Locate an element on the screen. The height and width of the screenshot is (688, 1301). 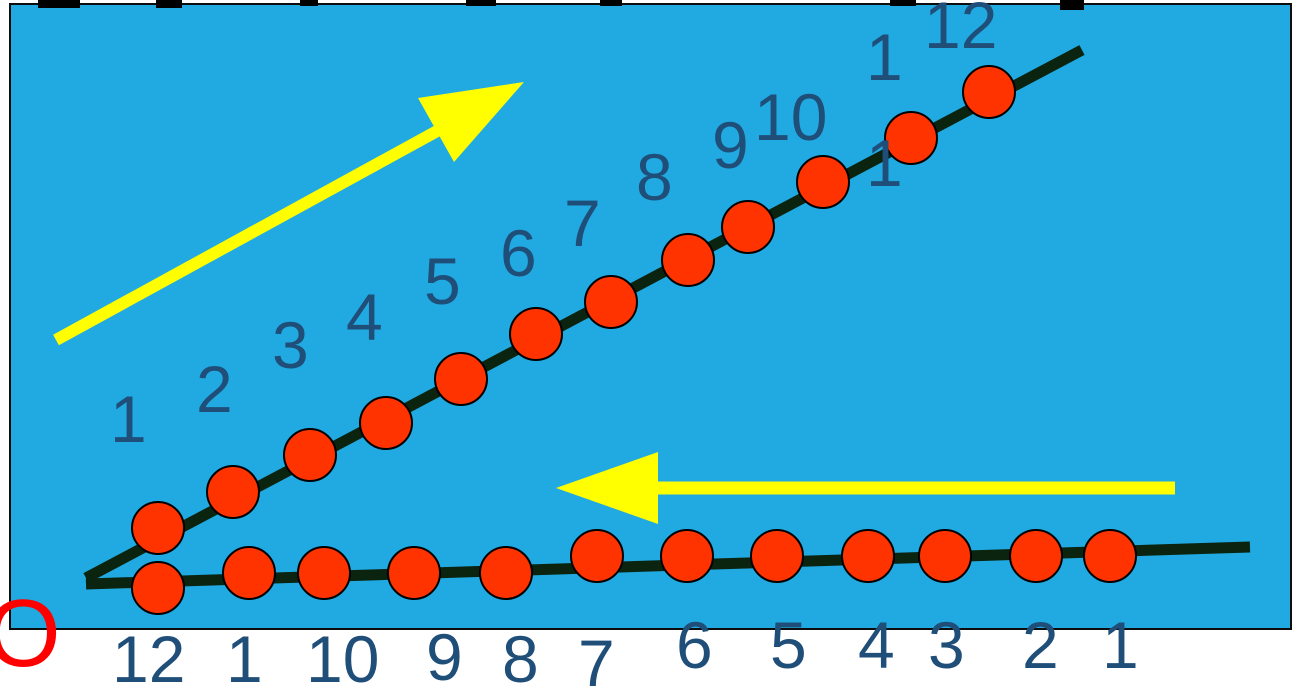
upper-label: 12 is located at coordinates (960, 31).